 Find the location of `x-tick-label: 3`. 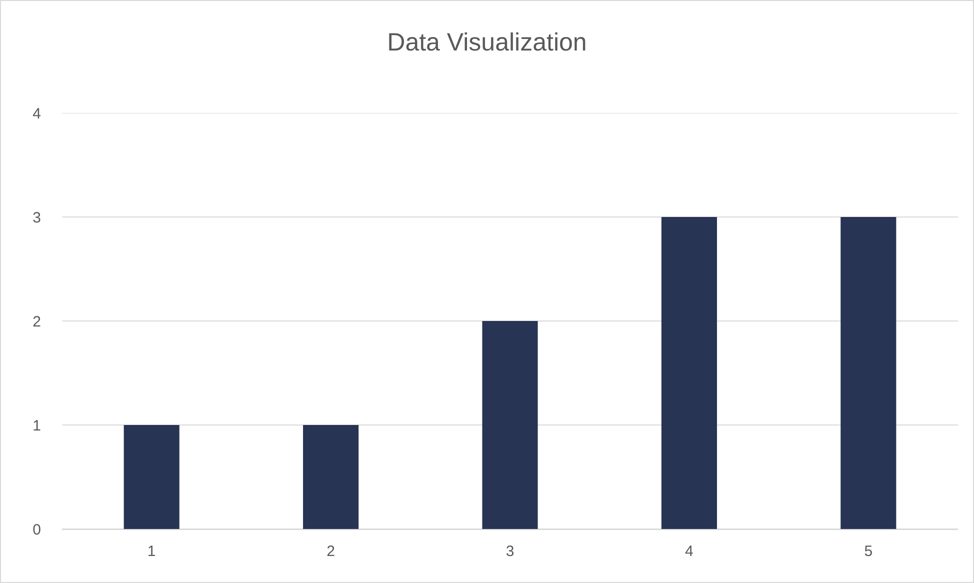

x-tick-label: 3 is located at coordinates (510, 551).